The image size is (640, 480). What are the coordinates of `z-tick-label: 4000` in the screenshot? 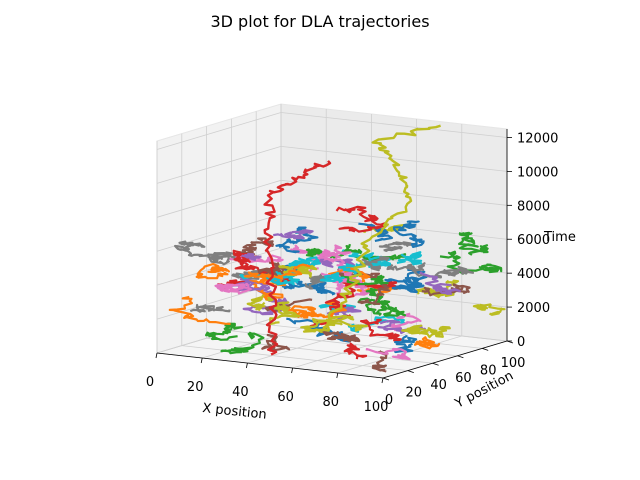 It's located at (533, 274).